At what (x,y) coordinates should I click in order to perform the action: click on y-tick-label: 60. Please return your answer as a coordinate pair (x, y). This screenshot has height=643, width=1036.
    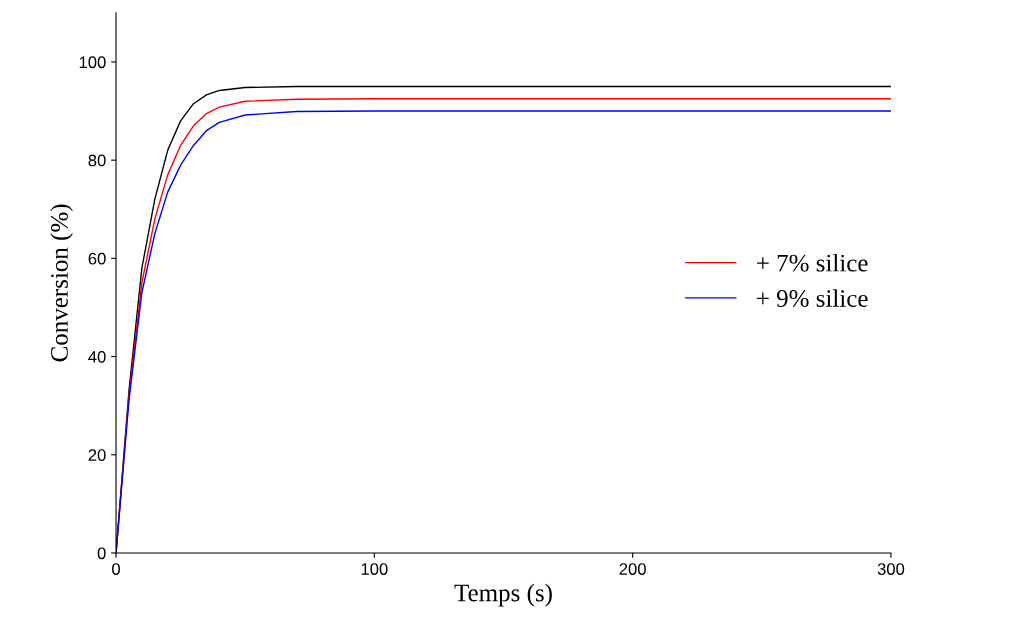
    Looking at the image, I should click on (97, 258).